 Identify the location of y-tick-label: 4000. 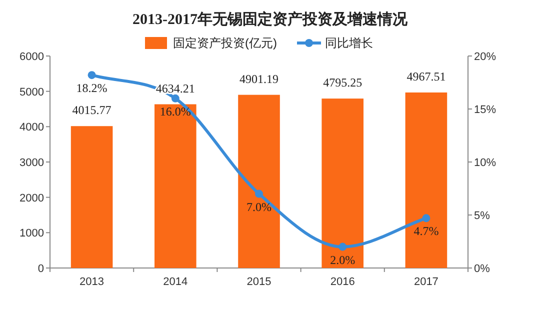
(32, 128).